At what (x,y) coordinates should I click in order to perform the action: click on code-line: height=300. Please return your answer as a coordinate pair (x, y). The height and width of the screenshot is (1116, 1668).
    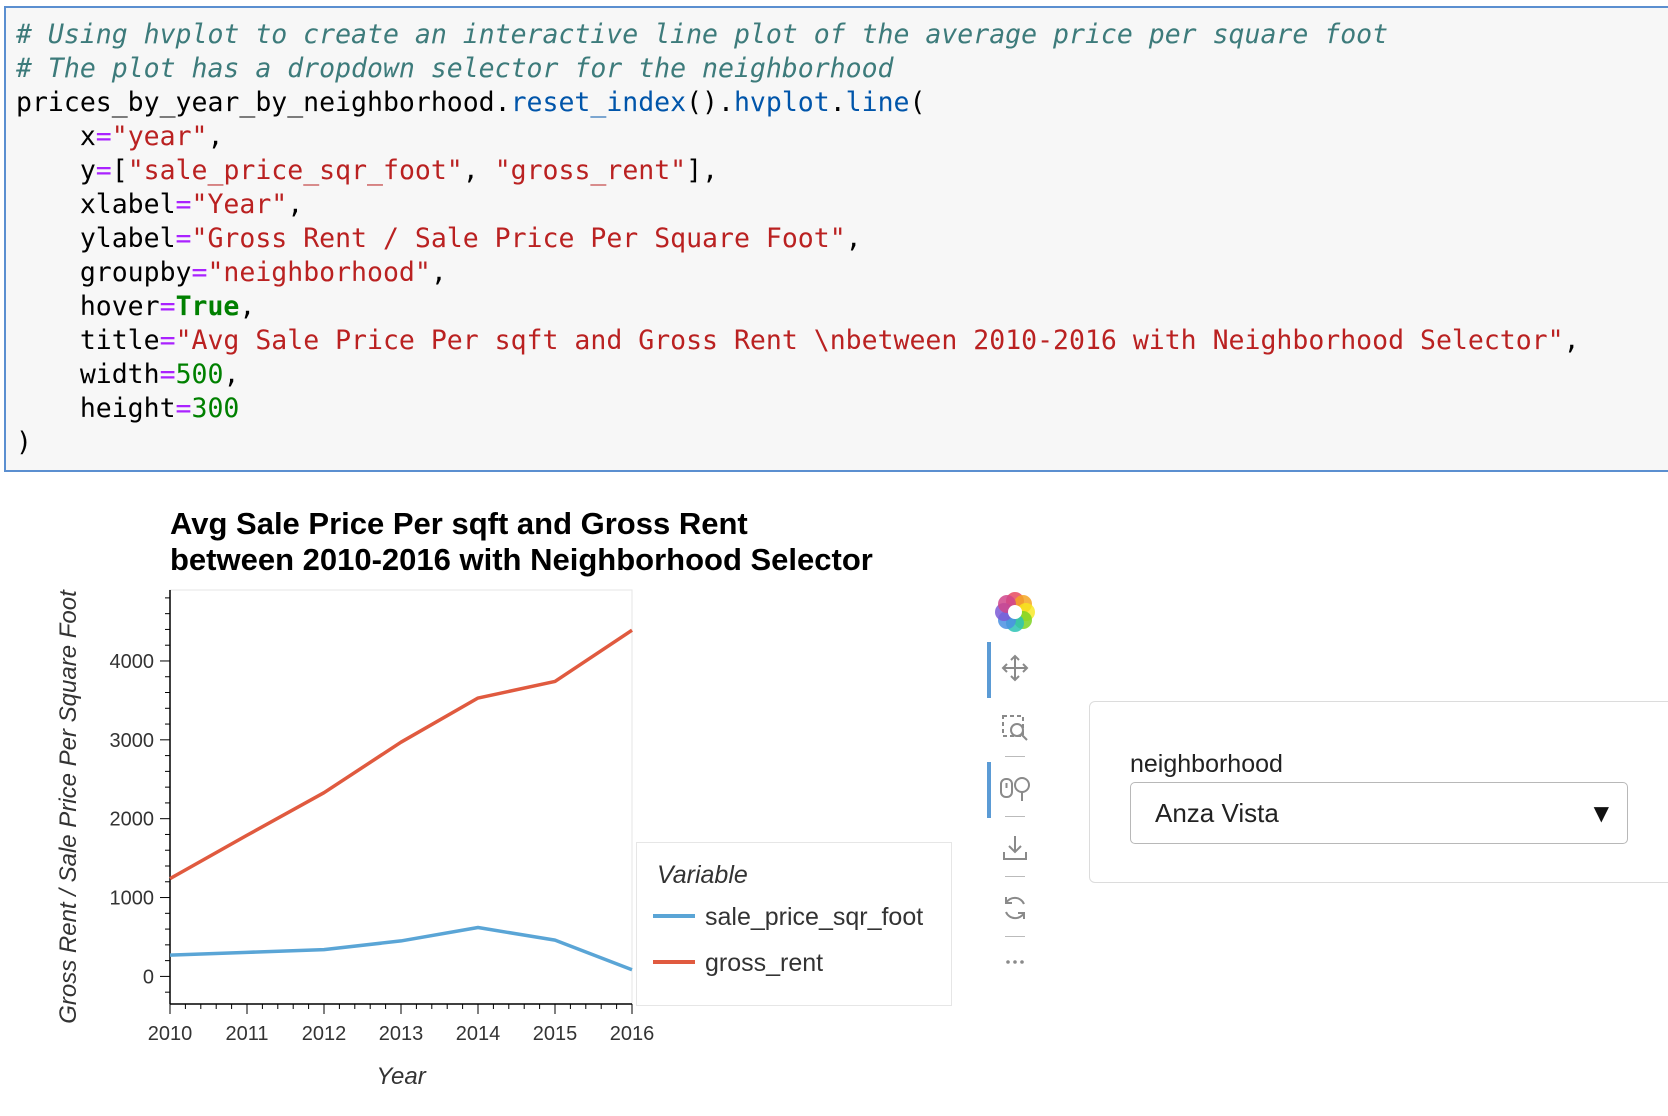
    Looking at the image, I should click on (798, 409).